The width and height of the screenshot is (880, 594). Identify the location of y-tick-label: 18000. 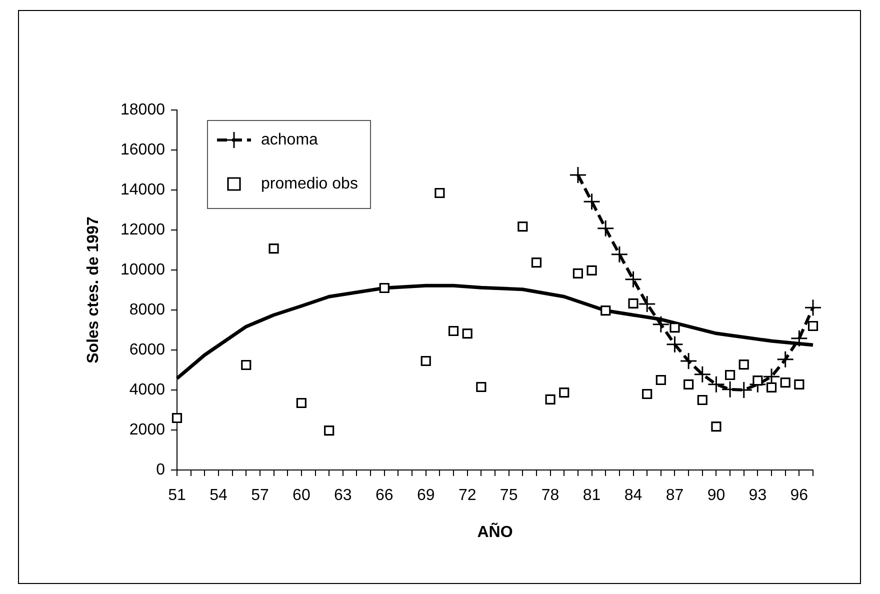
(143, 109).